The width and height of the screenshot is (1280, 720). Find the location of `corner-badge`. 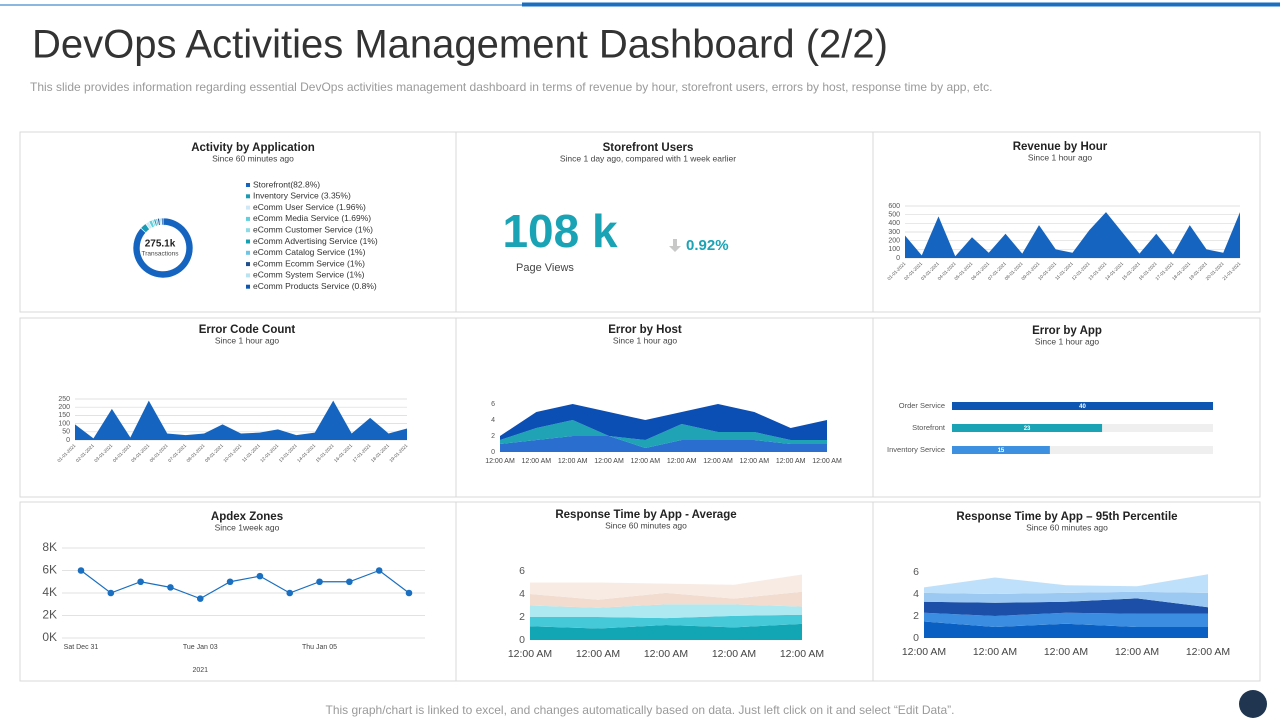

corner-badge is located at coordinates (1253, 704).